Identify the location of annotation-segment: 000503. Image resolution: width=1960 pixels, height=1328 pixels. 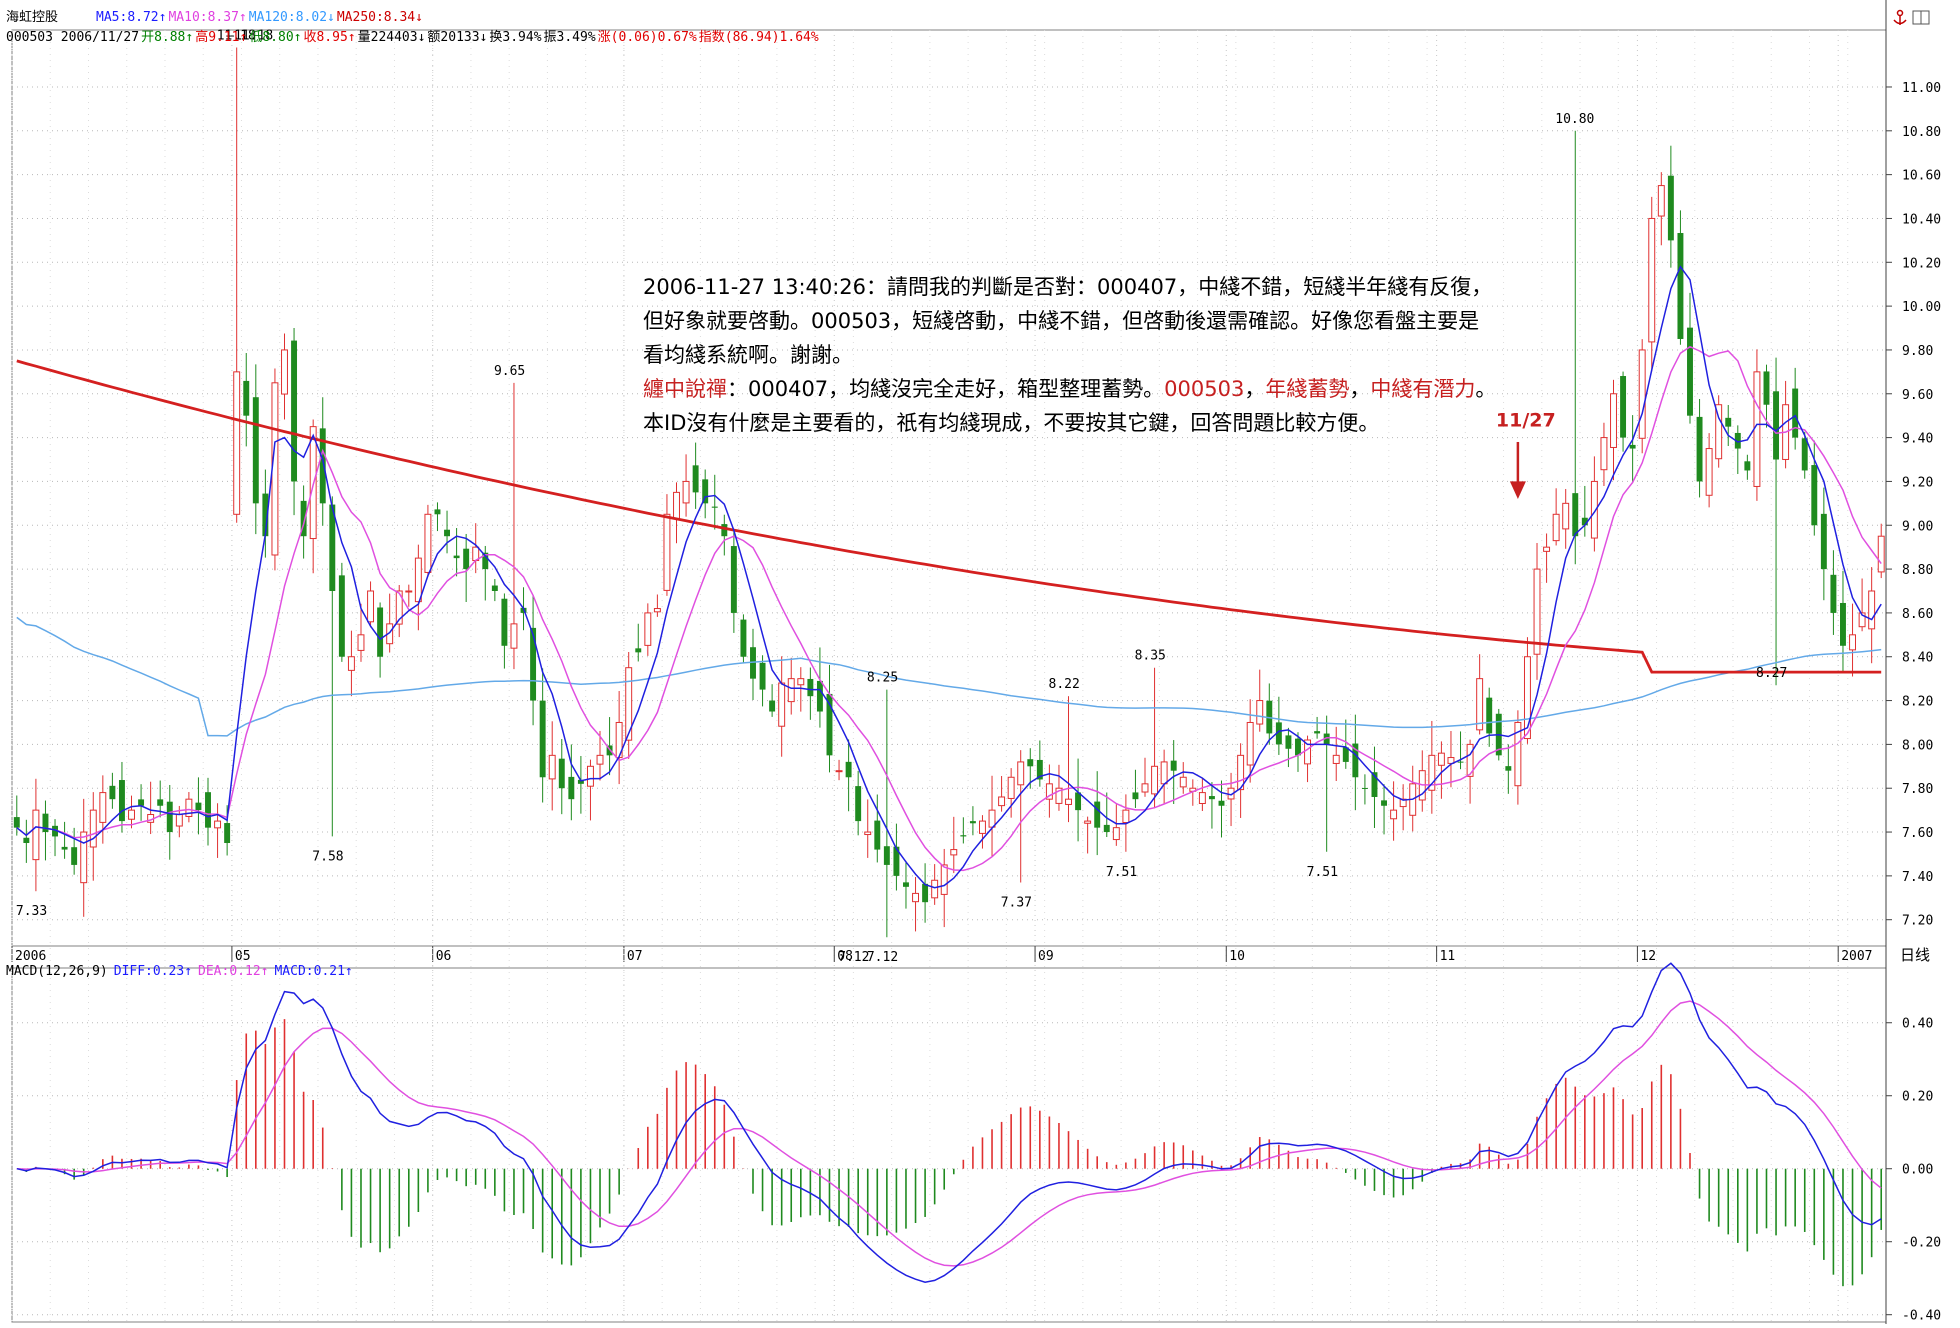
(1204, 389).